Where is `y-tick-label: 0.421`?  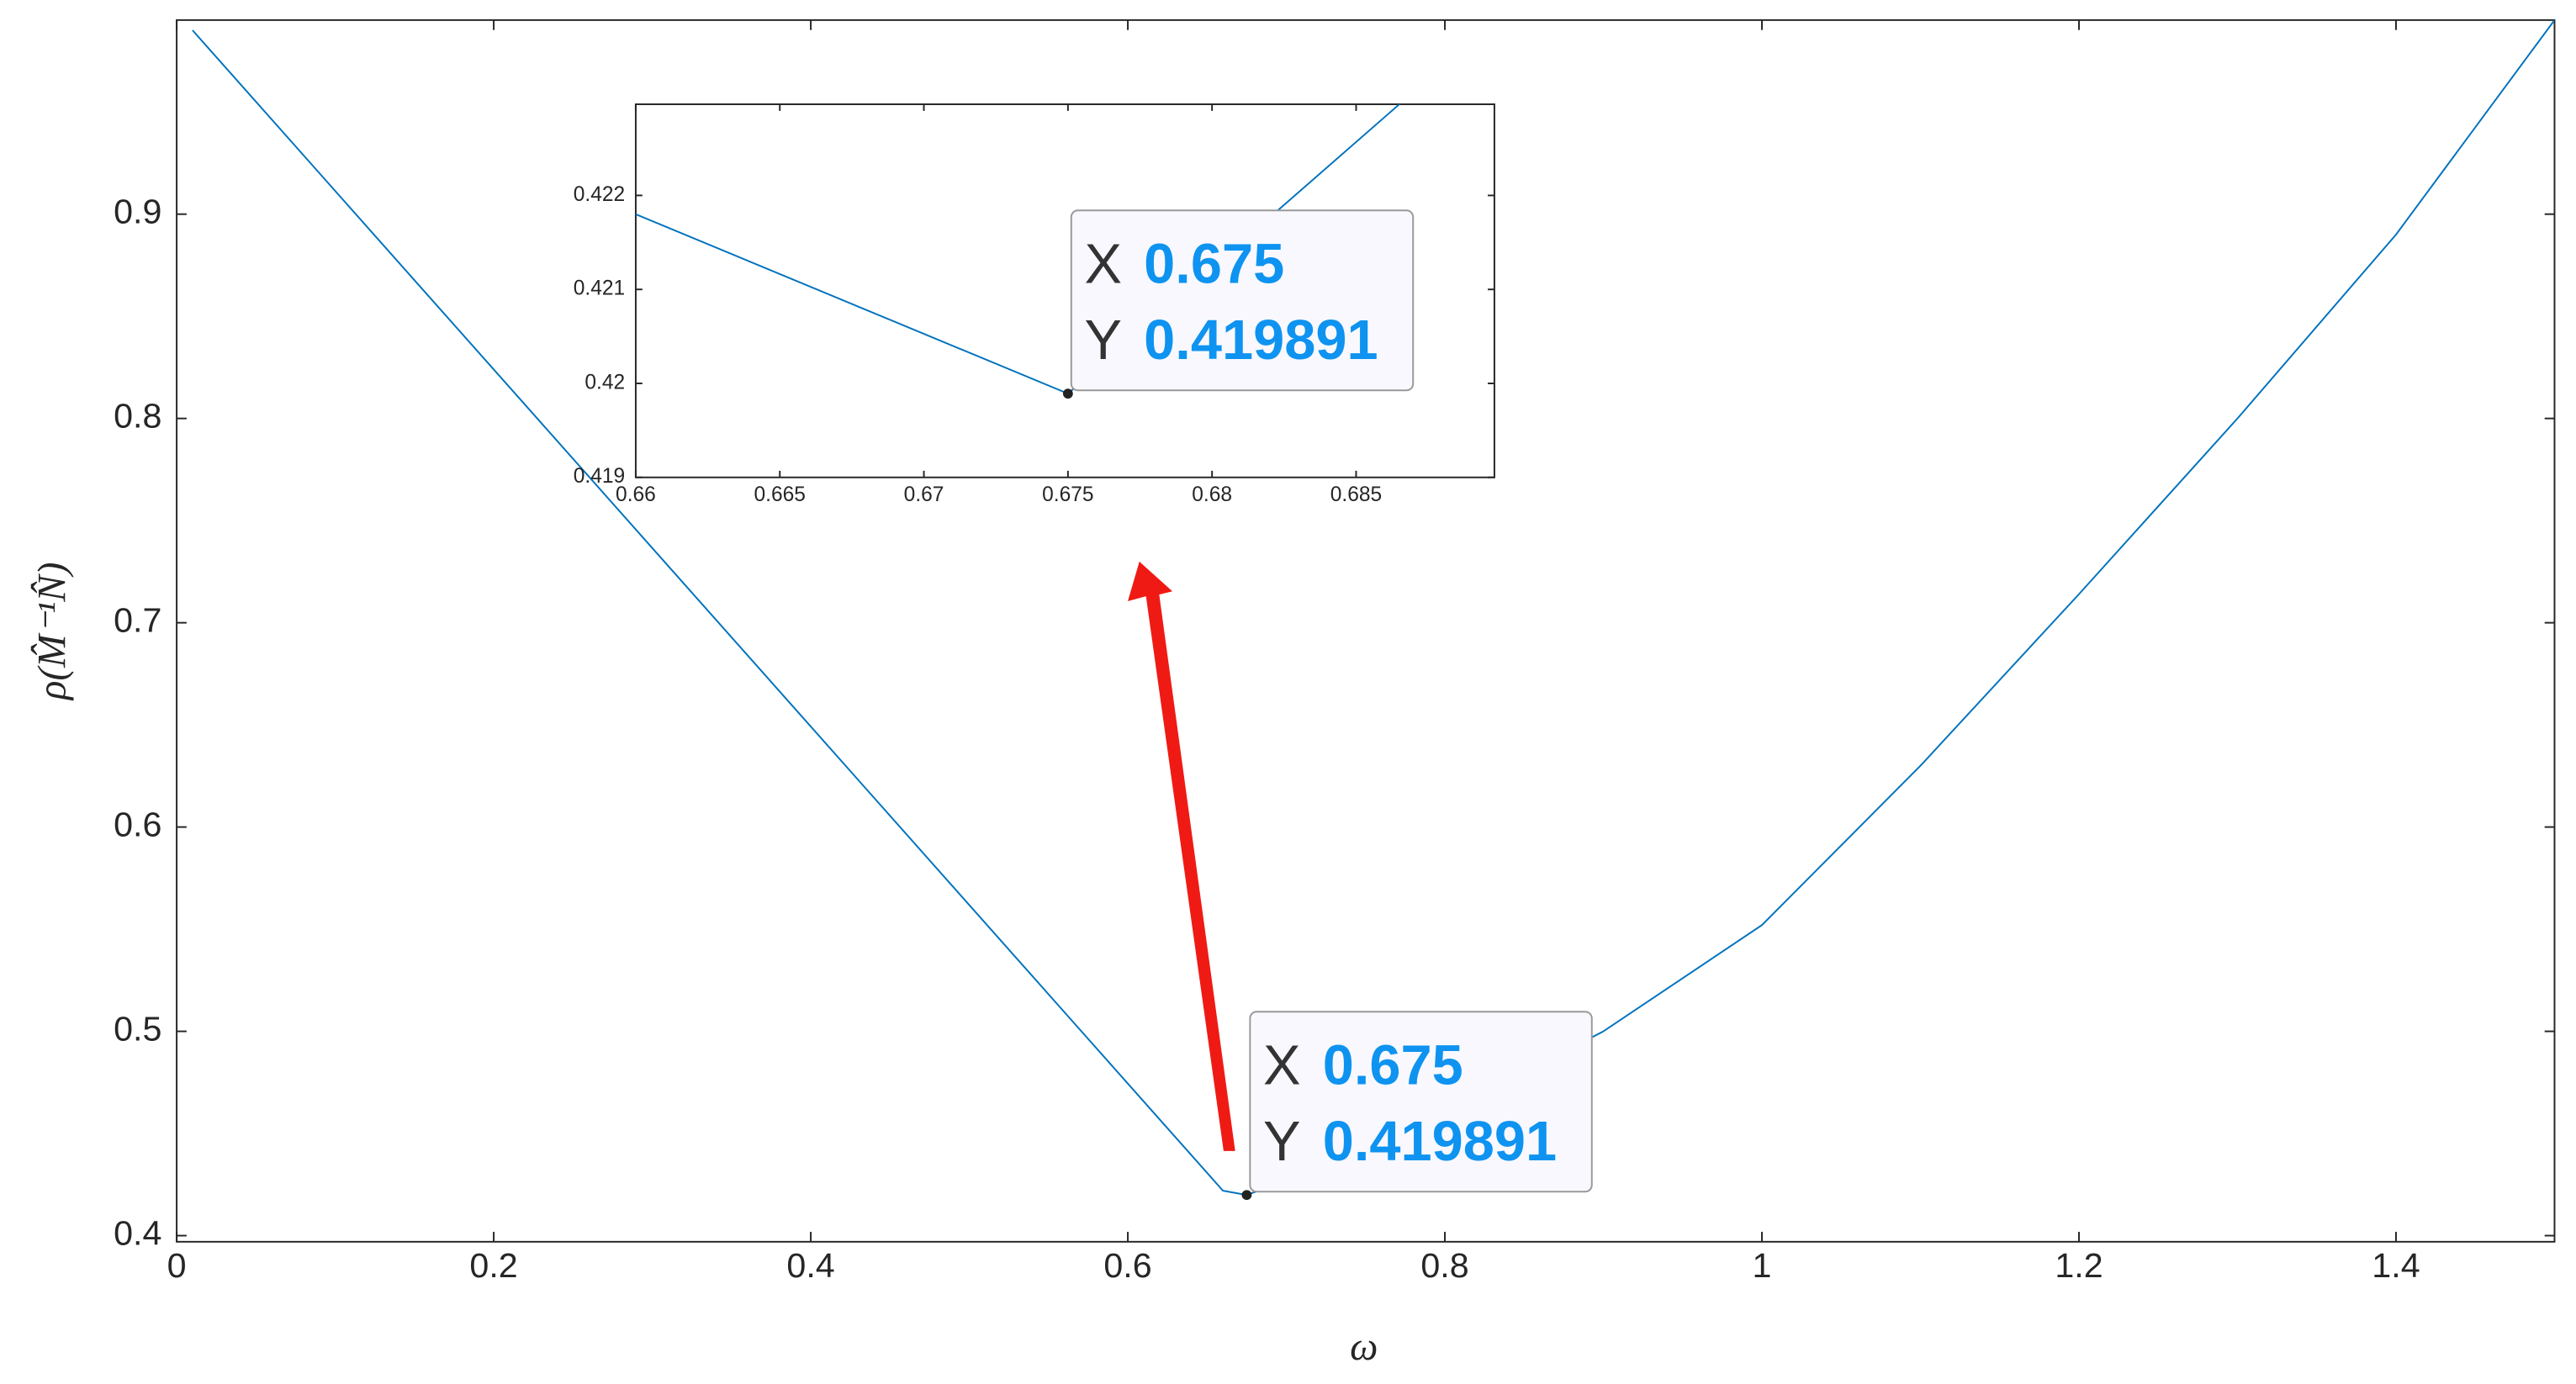
y-tick-label: 0.421 is located at coordinates (599, 288).